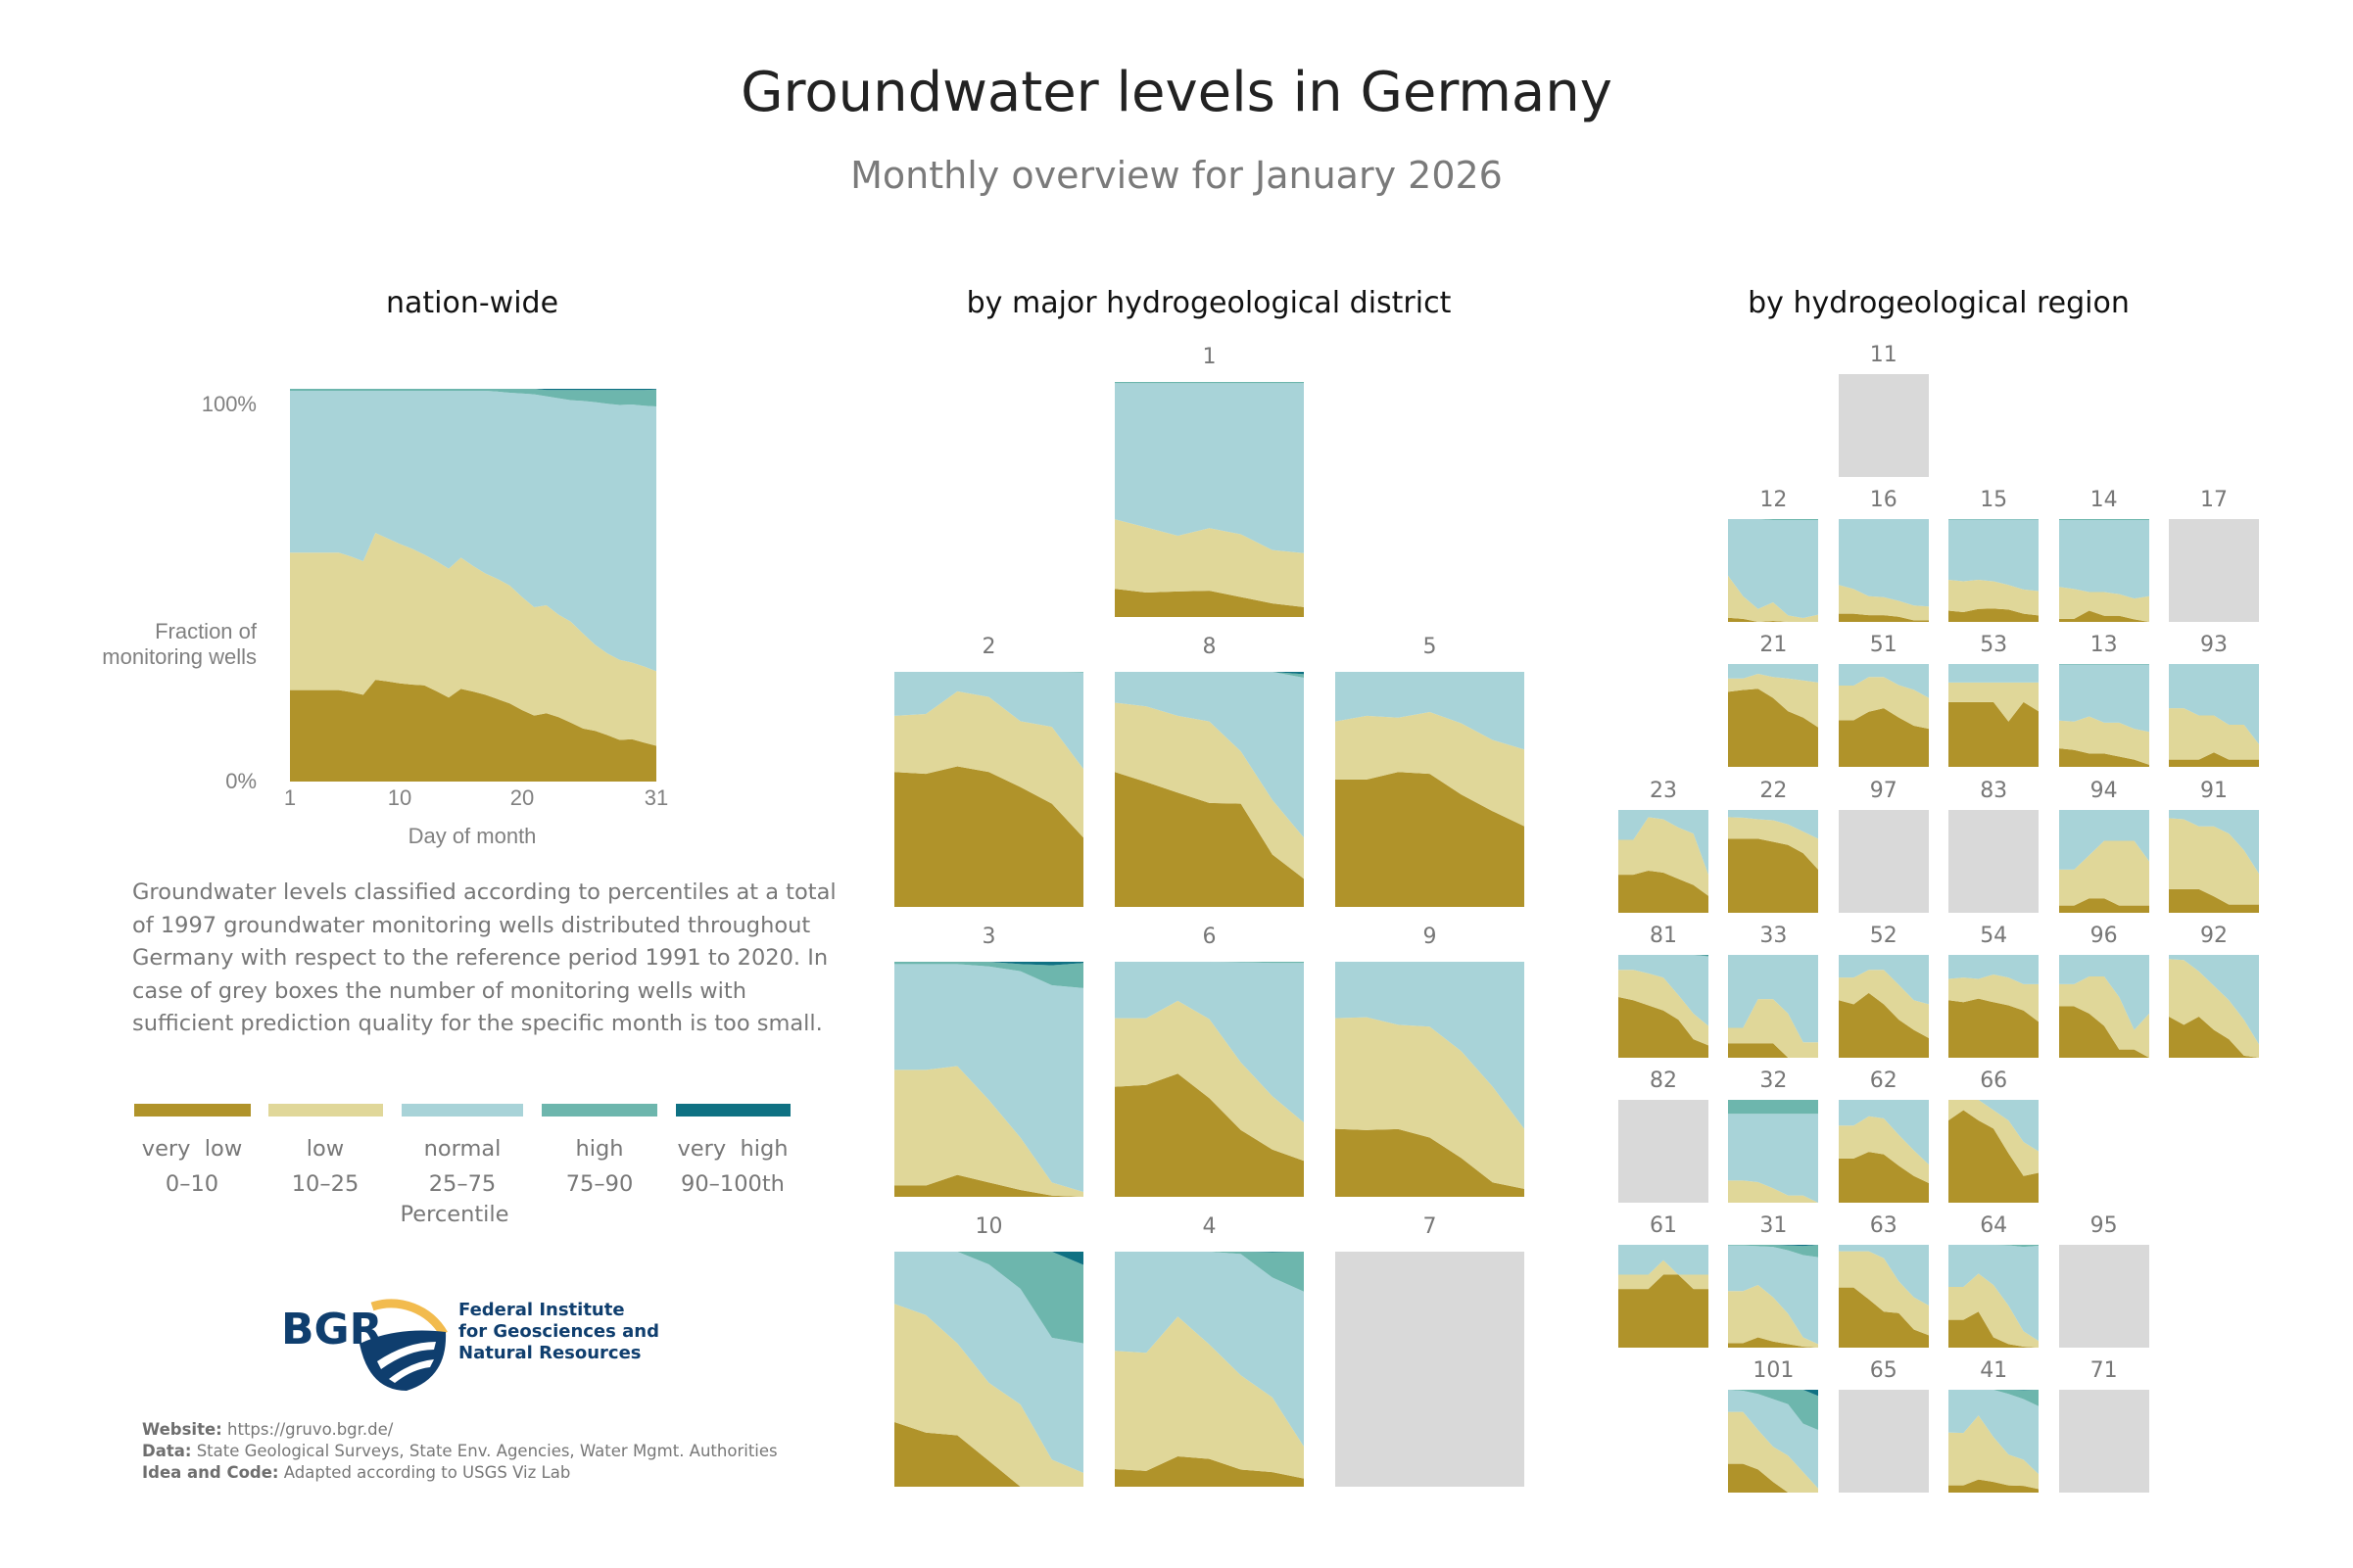  Describe the element at coordinates (989, 937) in the screenshot. I see `panel-label-3: 3` at that location.